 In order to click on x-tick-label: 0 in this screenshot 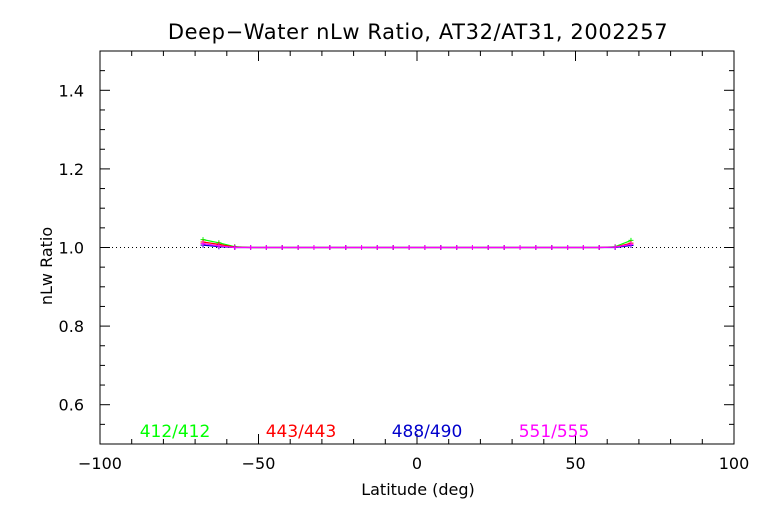, I will do `click(417, 463)`.